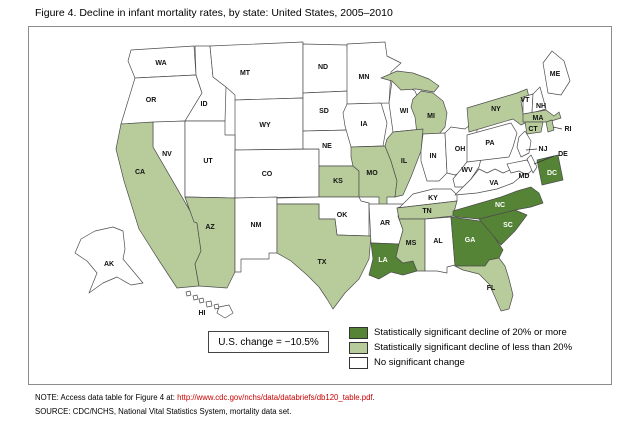 The image size is (636, 434). Describe the element at coordinates (557, 128) in the screenshot. I see `leader-line-ri` at that location.